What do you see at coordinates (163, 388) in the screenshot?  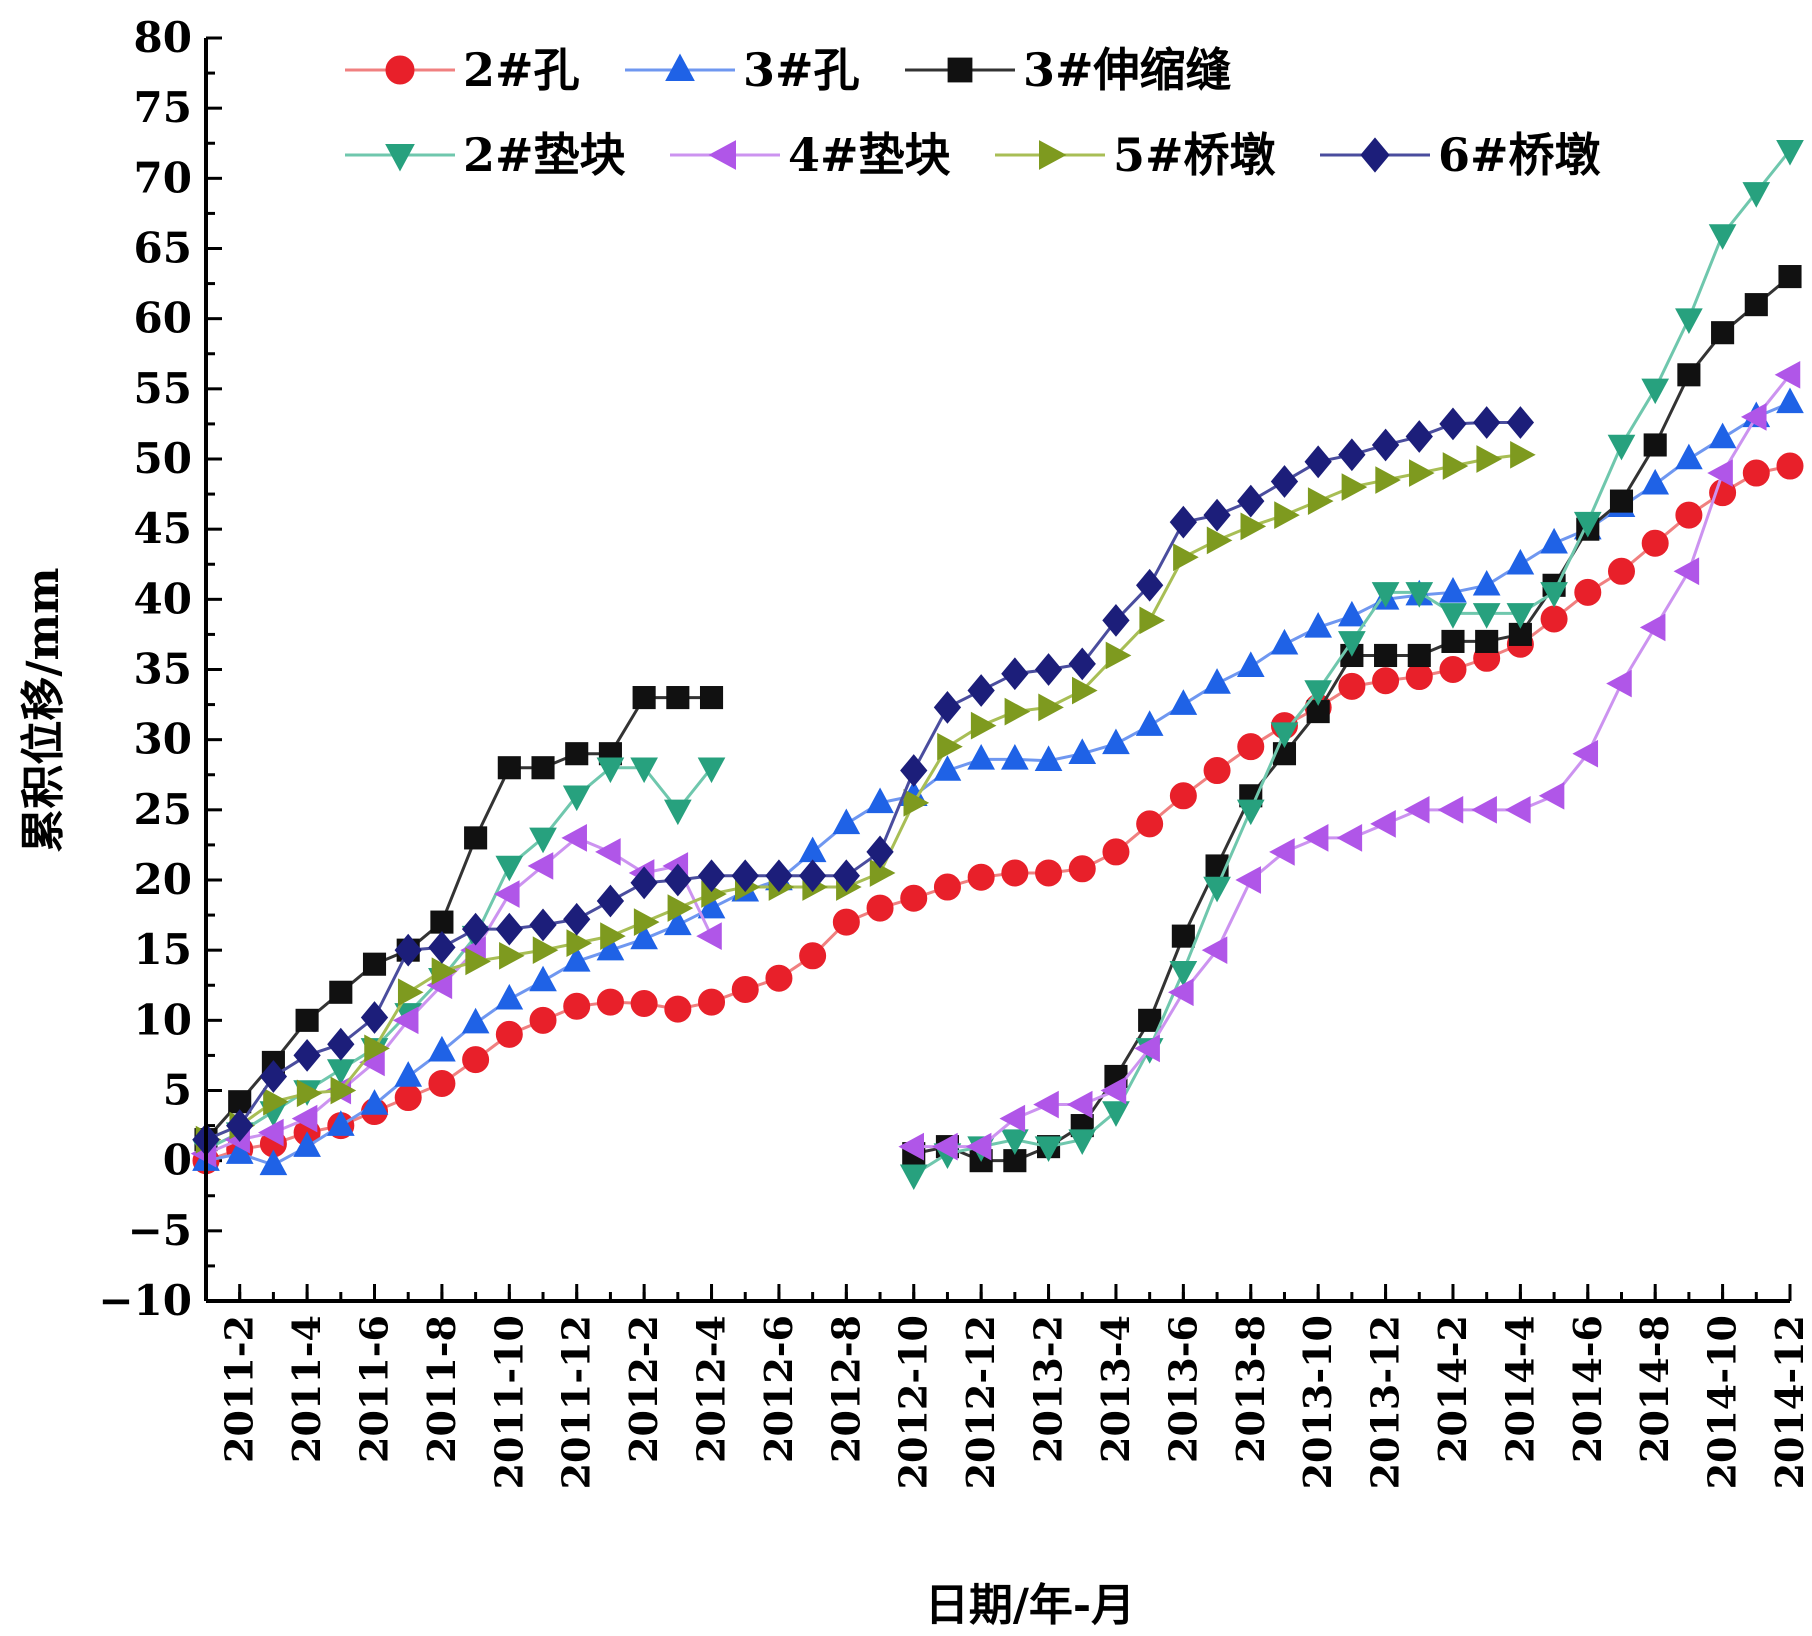 I see `y-tick-label: 55` at bounding box center [163, 388].